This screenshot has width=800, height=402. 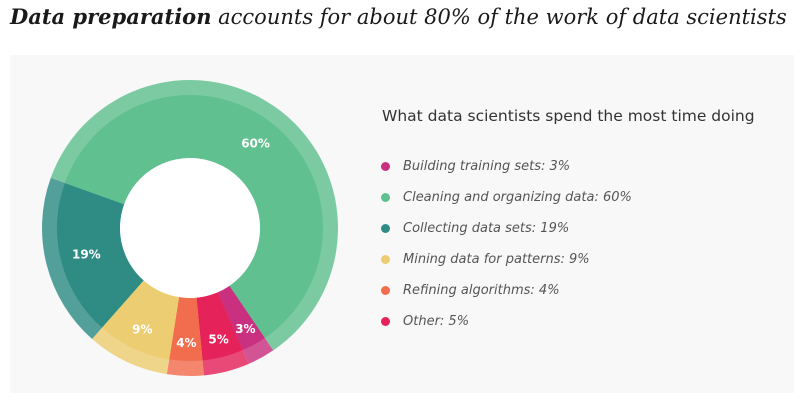 What do you see at coordinates (218, 339) in the screenshot?
I see `slice-label-other: 5%` at bounding box center [218, 339].